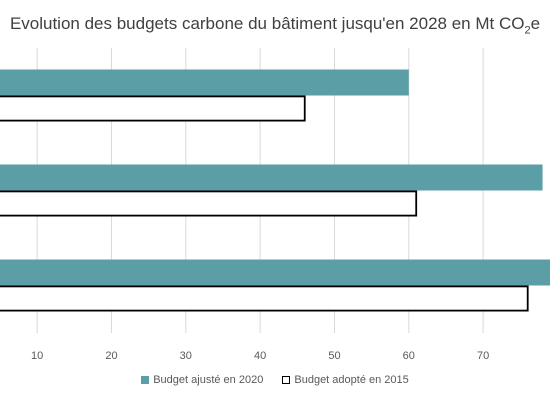  Describe the element at coordinates (208, 380) in the screenshot. I see `legend-label-ajuste: Budget ajusté en 2020` at that location.